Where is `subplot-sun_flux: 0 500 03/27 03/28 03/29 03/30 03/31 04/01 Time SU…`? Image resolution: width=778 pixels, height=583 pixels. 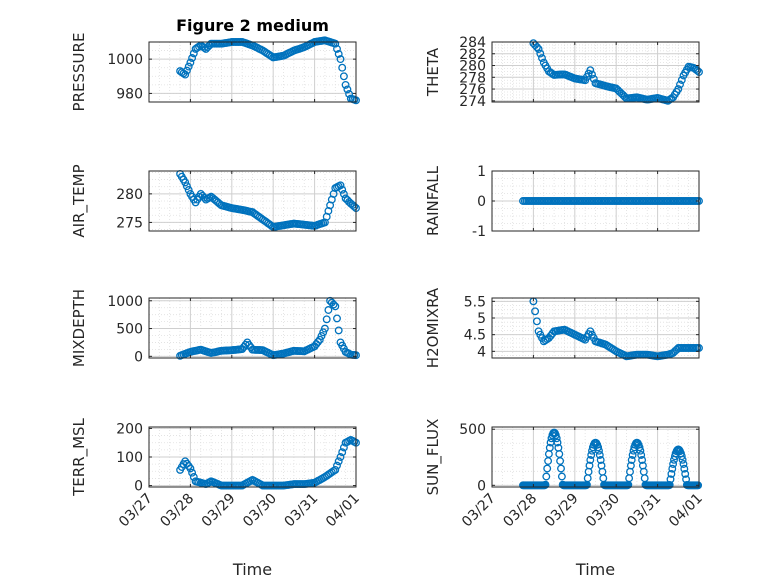
subplot-sun_flux: 0 500 03/27 03/28 03/29 03/30 03/31 04/01 Time SU… is located at coordinates (565, 499).